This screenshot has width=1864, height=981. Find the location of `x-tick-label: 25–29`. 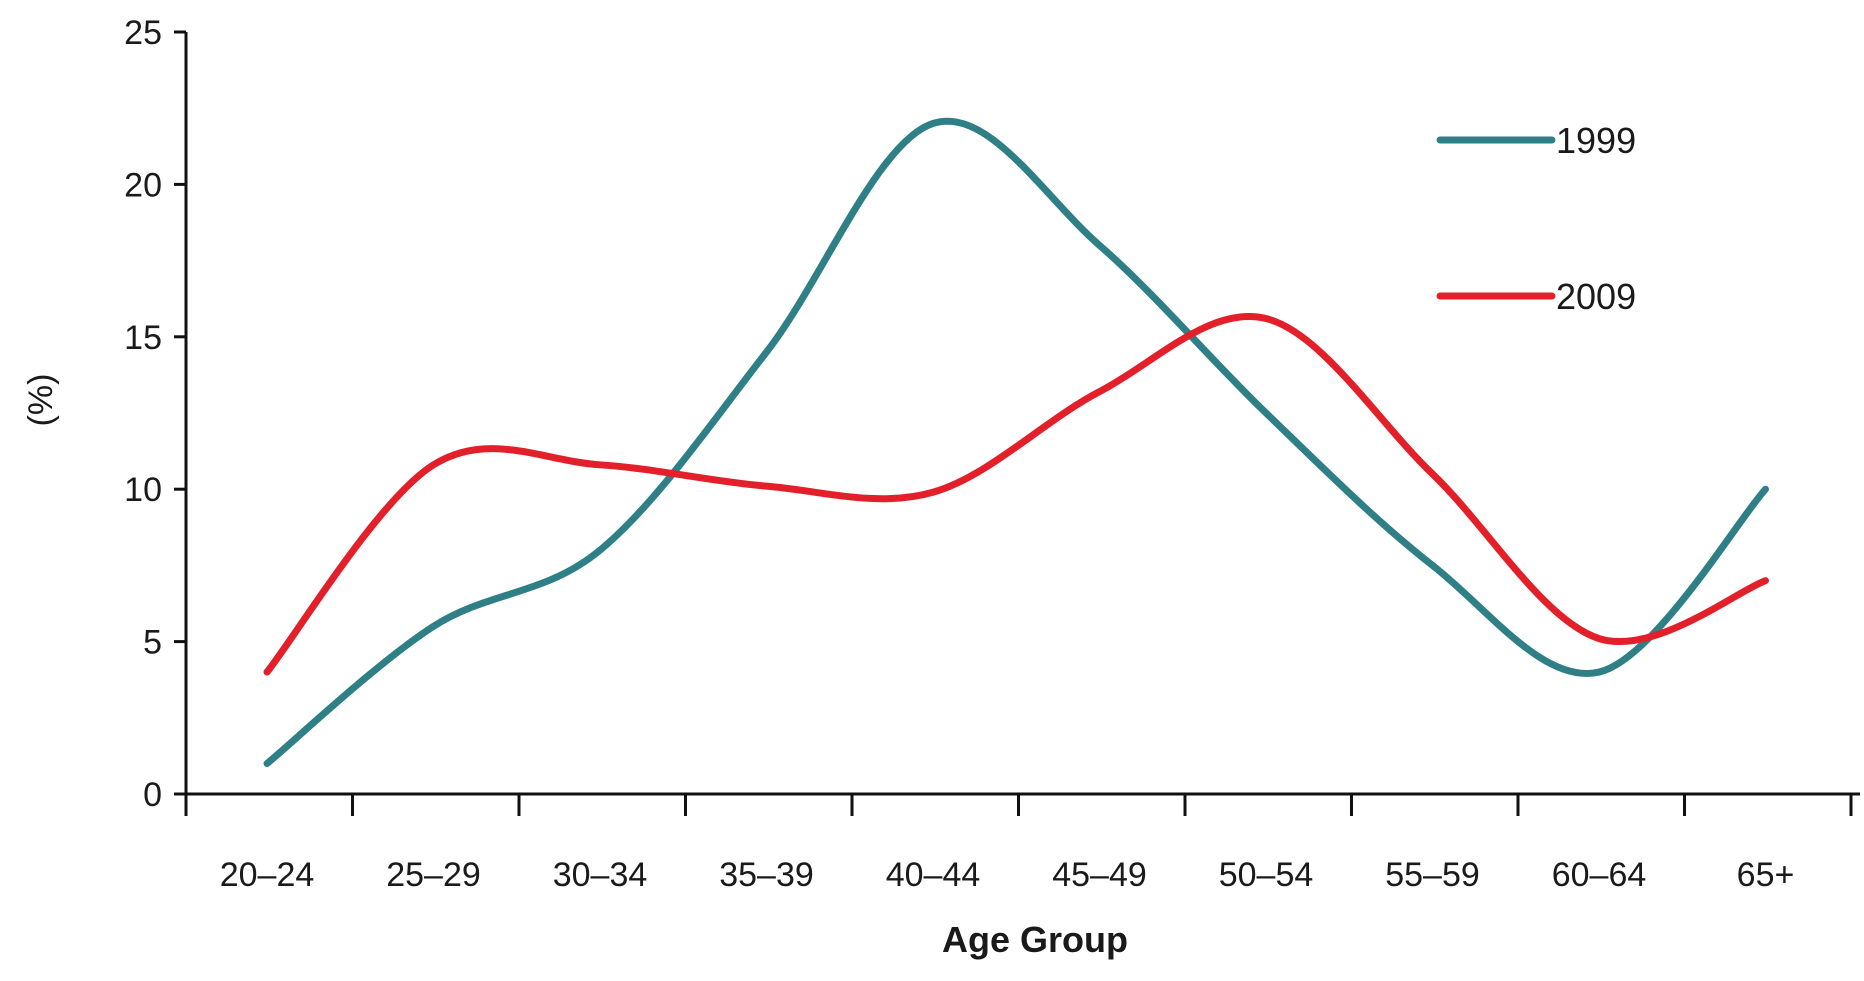

x-tick-label: 25–29 is located at coordinates (433, 875).